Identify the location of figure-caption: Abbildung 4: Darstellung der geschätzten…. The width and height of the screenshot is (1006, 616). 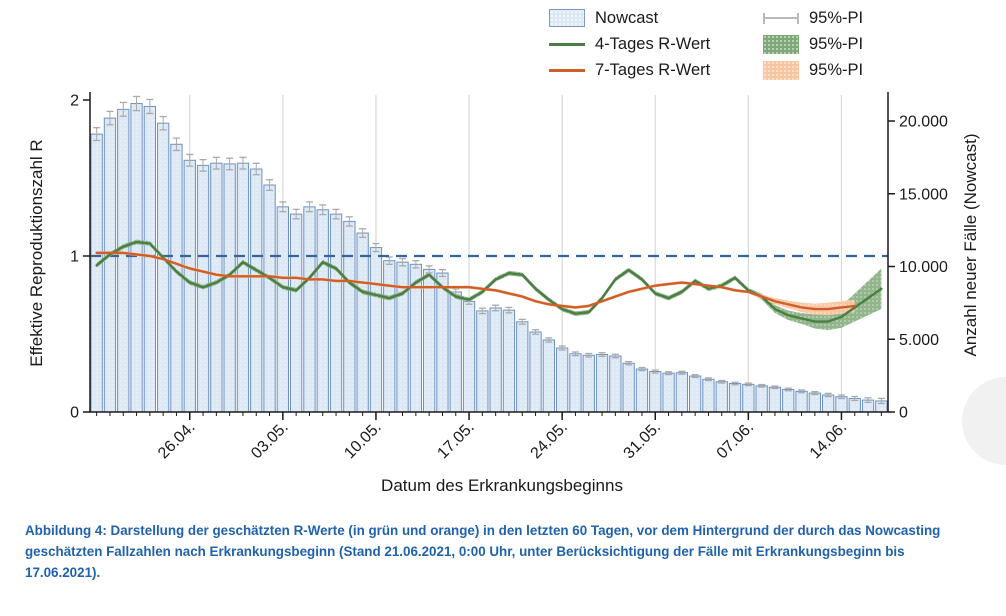
(483, 551).